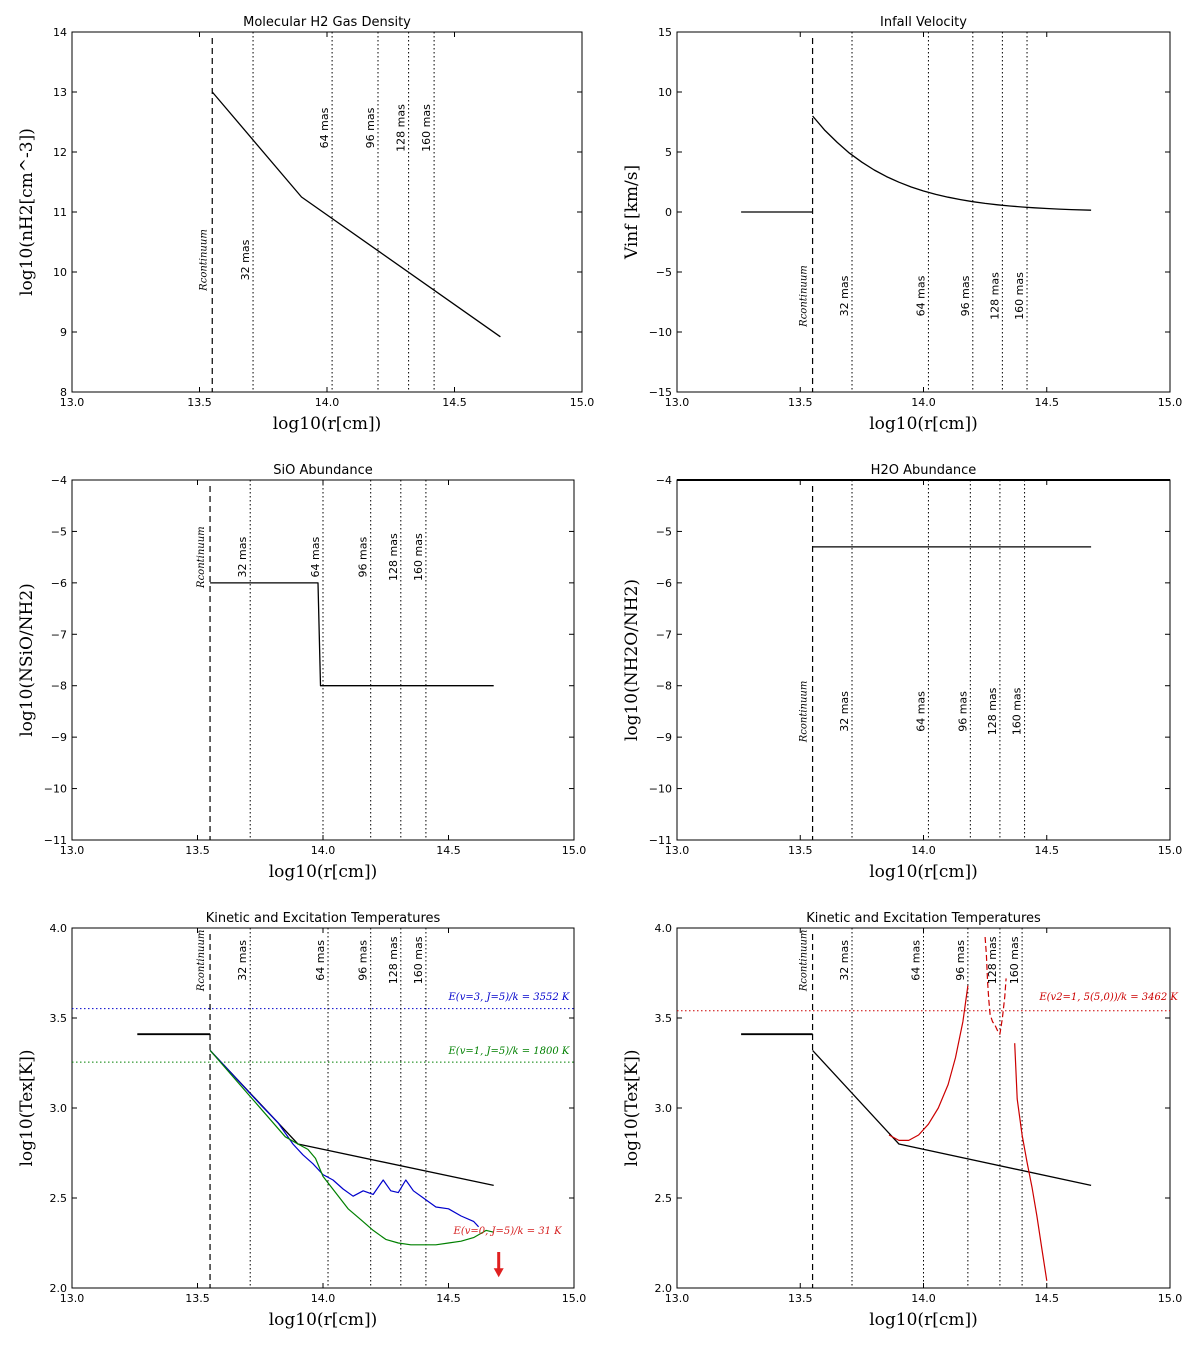  What do you see at coordinates (59, 634) in the screenshot?
I see `y-tick-label: −7` at bounding box center [59, 634].